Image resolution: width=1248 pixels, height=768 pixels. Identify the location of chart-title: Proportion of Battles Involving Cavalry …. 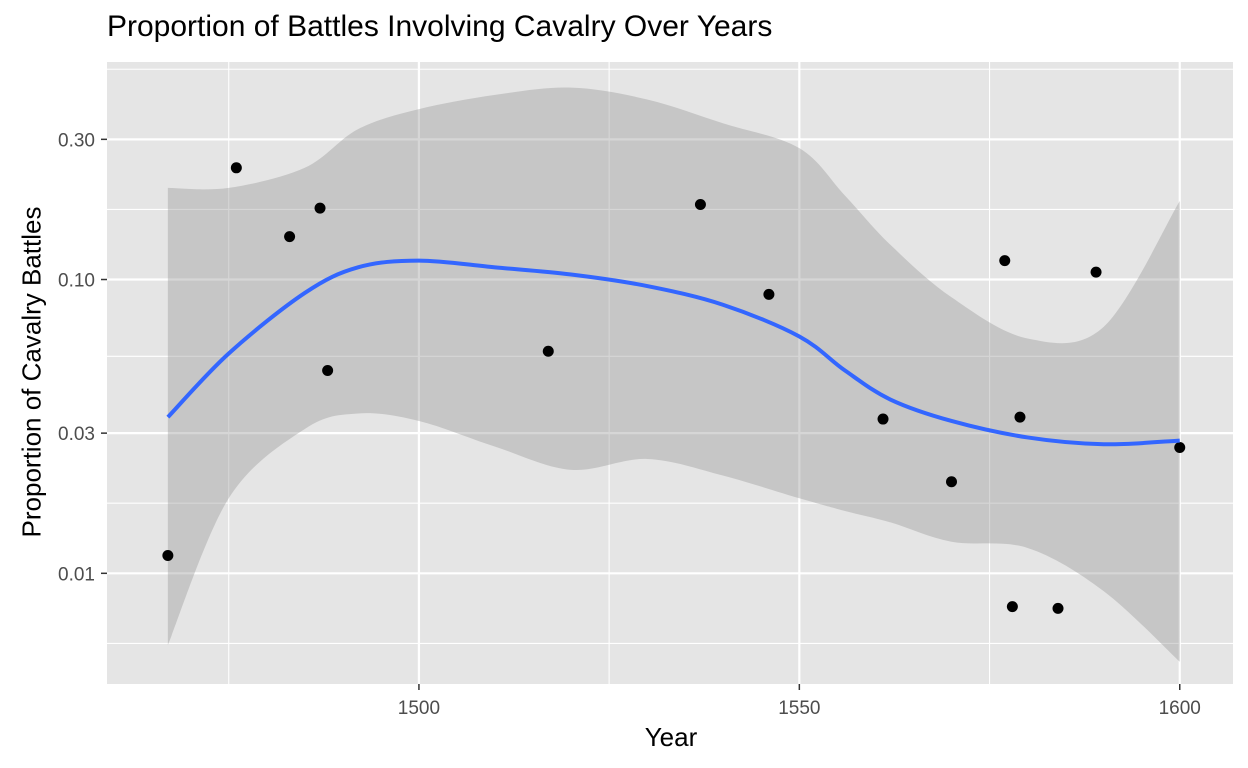
(440, 26).